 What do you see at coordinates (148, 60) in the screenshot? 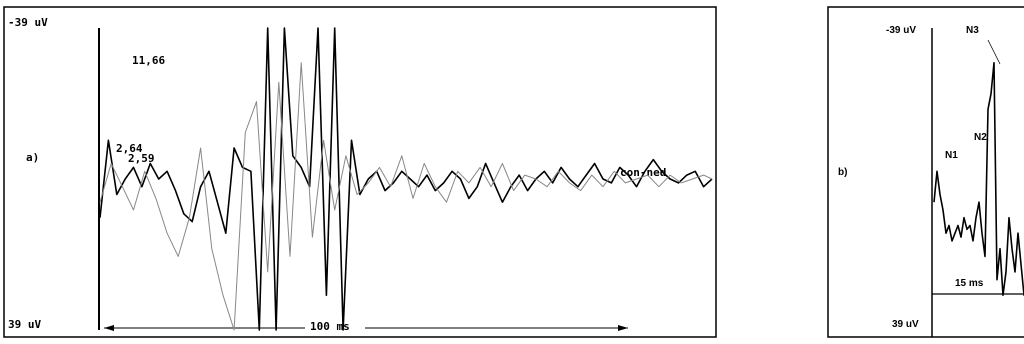
I see `panel-a-annotation-1: 11,66` at bounding box center [148, 60].